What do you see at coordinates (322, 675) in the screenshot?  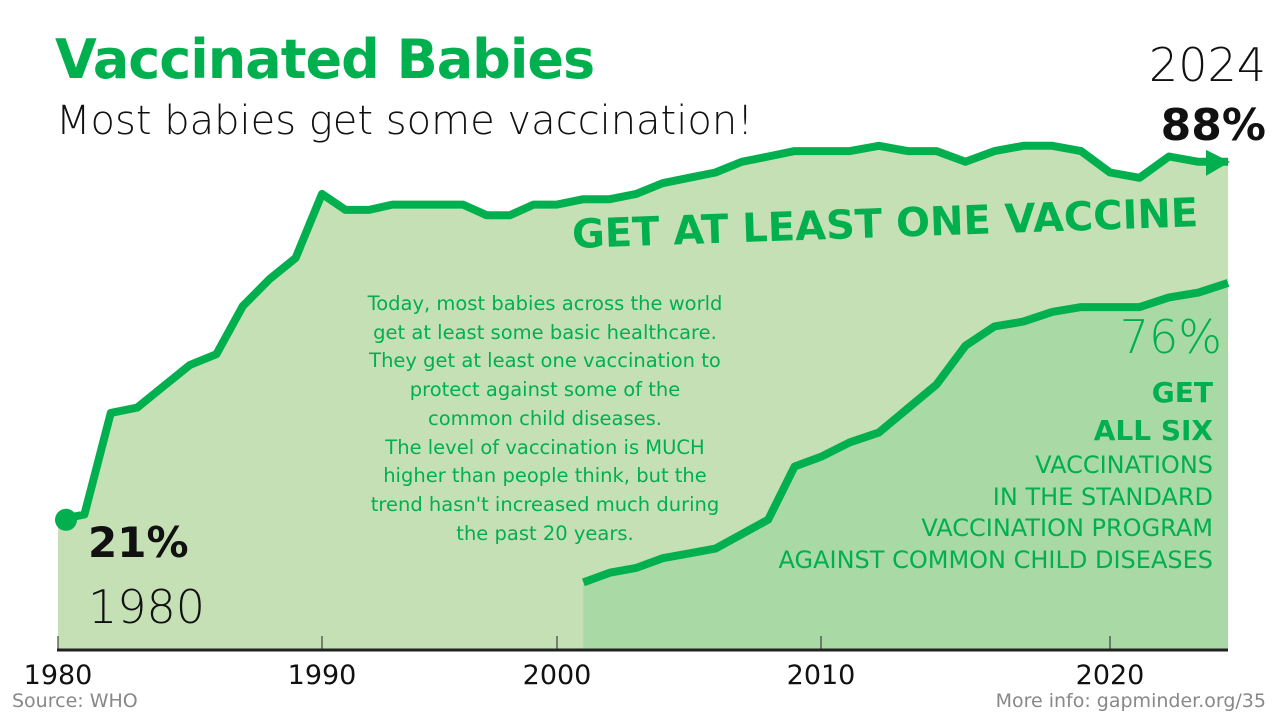 I see `x-tick-label: 1990` at bounding box center [322, 675].